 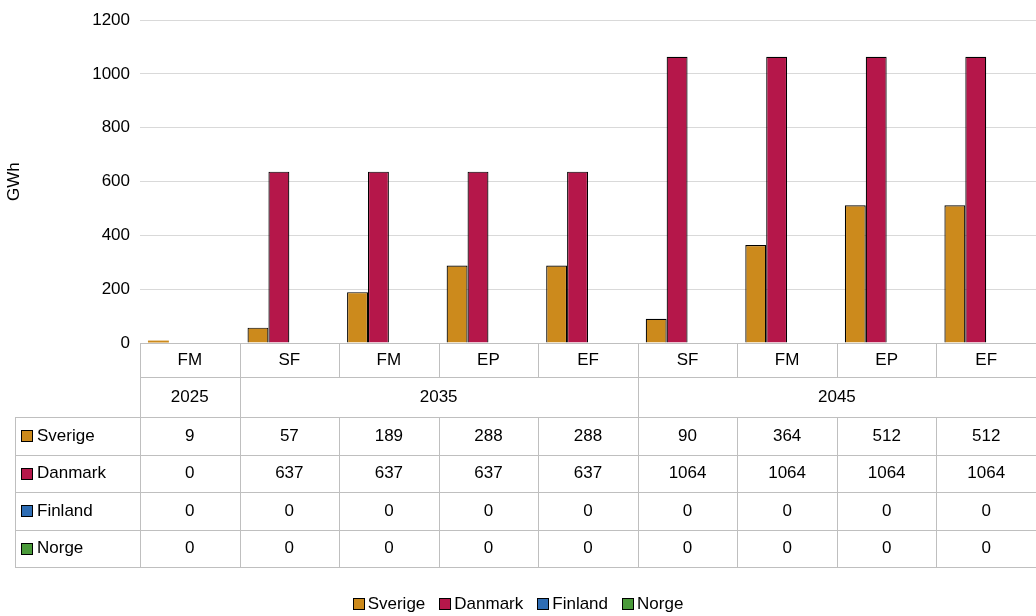 I want to click on y-tick-label: 400, so click(x=115, y=235).